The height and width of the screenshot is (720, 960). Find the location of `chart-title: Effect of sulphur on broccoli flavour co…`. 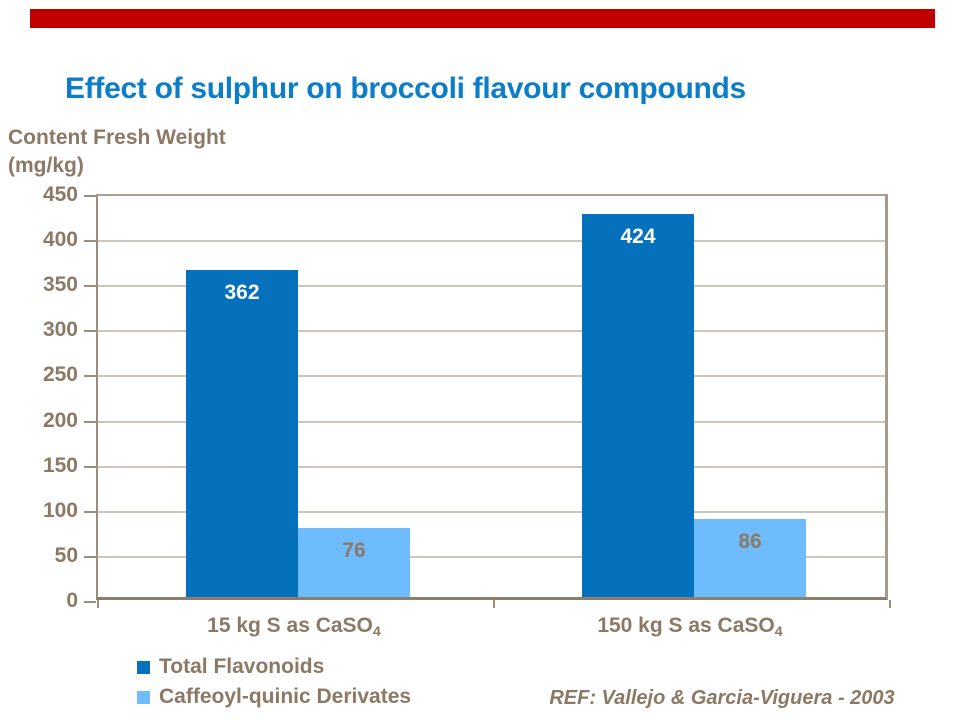

chart-title: Effect of sulphur on broccoli flavour co… is located at coordinates (405, 88).